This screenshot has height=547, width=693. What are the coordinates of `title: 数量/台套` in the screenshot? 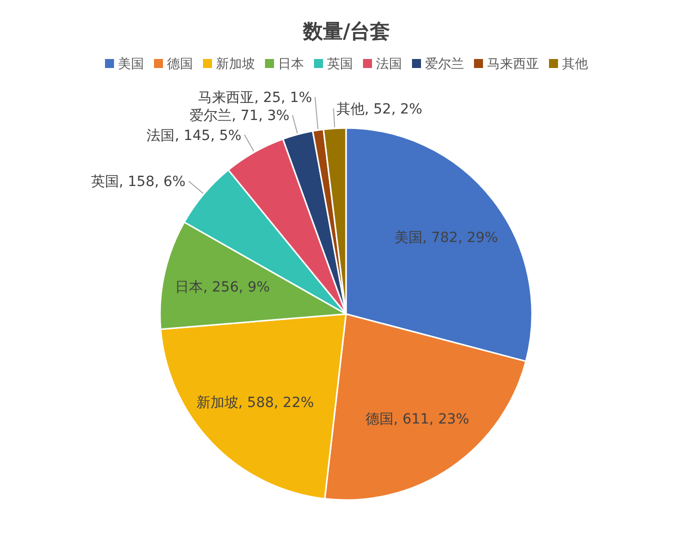 It's located at (346, 31).